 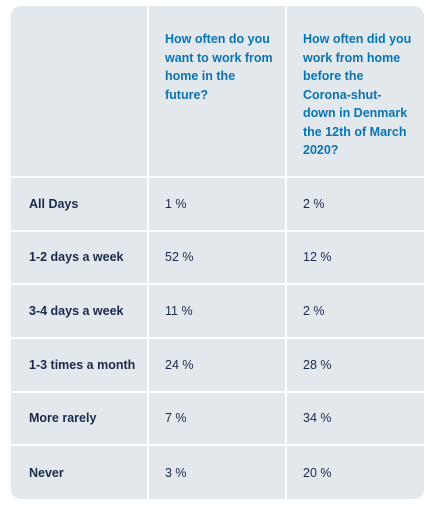 I want to click on future-value: 11 %, so click(x=216, y=310).